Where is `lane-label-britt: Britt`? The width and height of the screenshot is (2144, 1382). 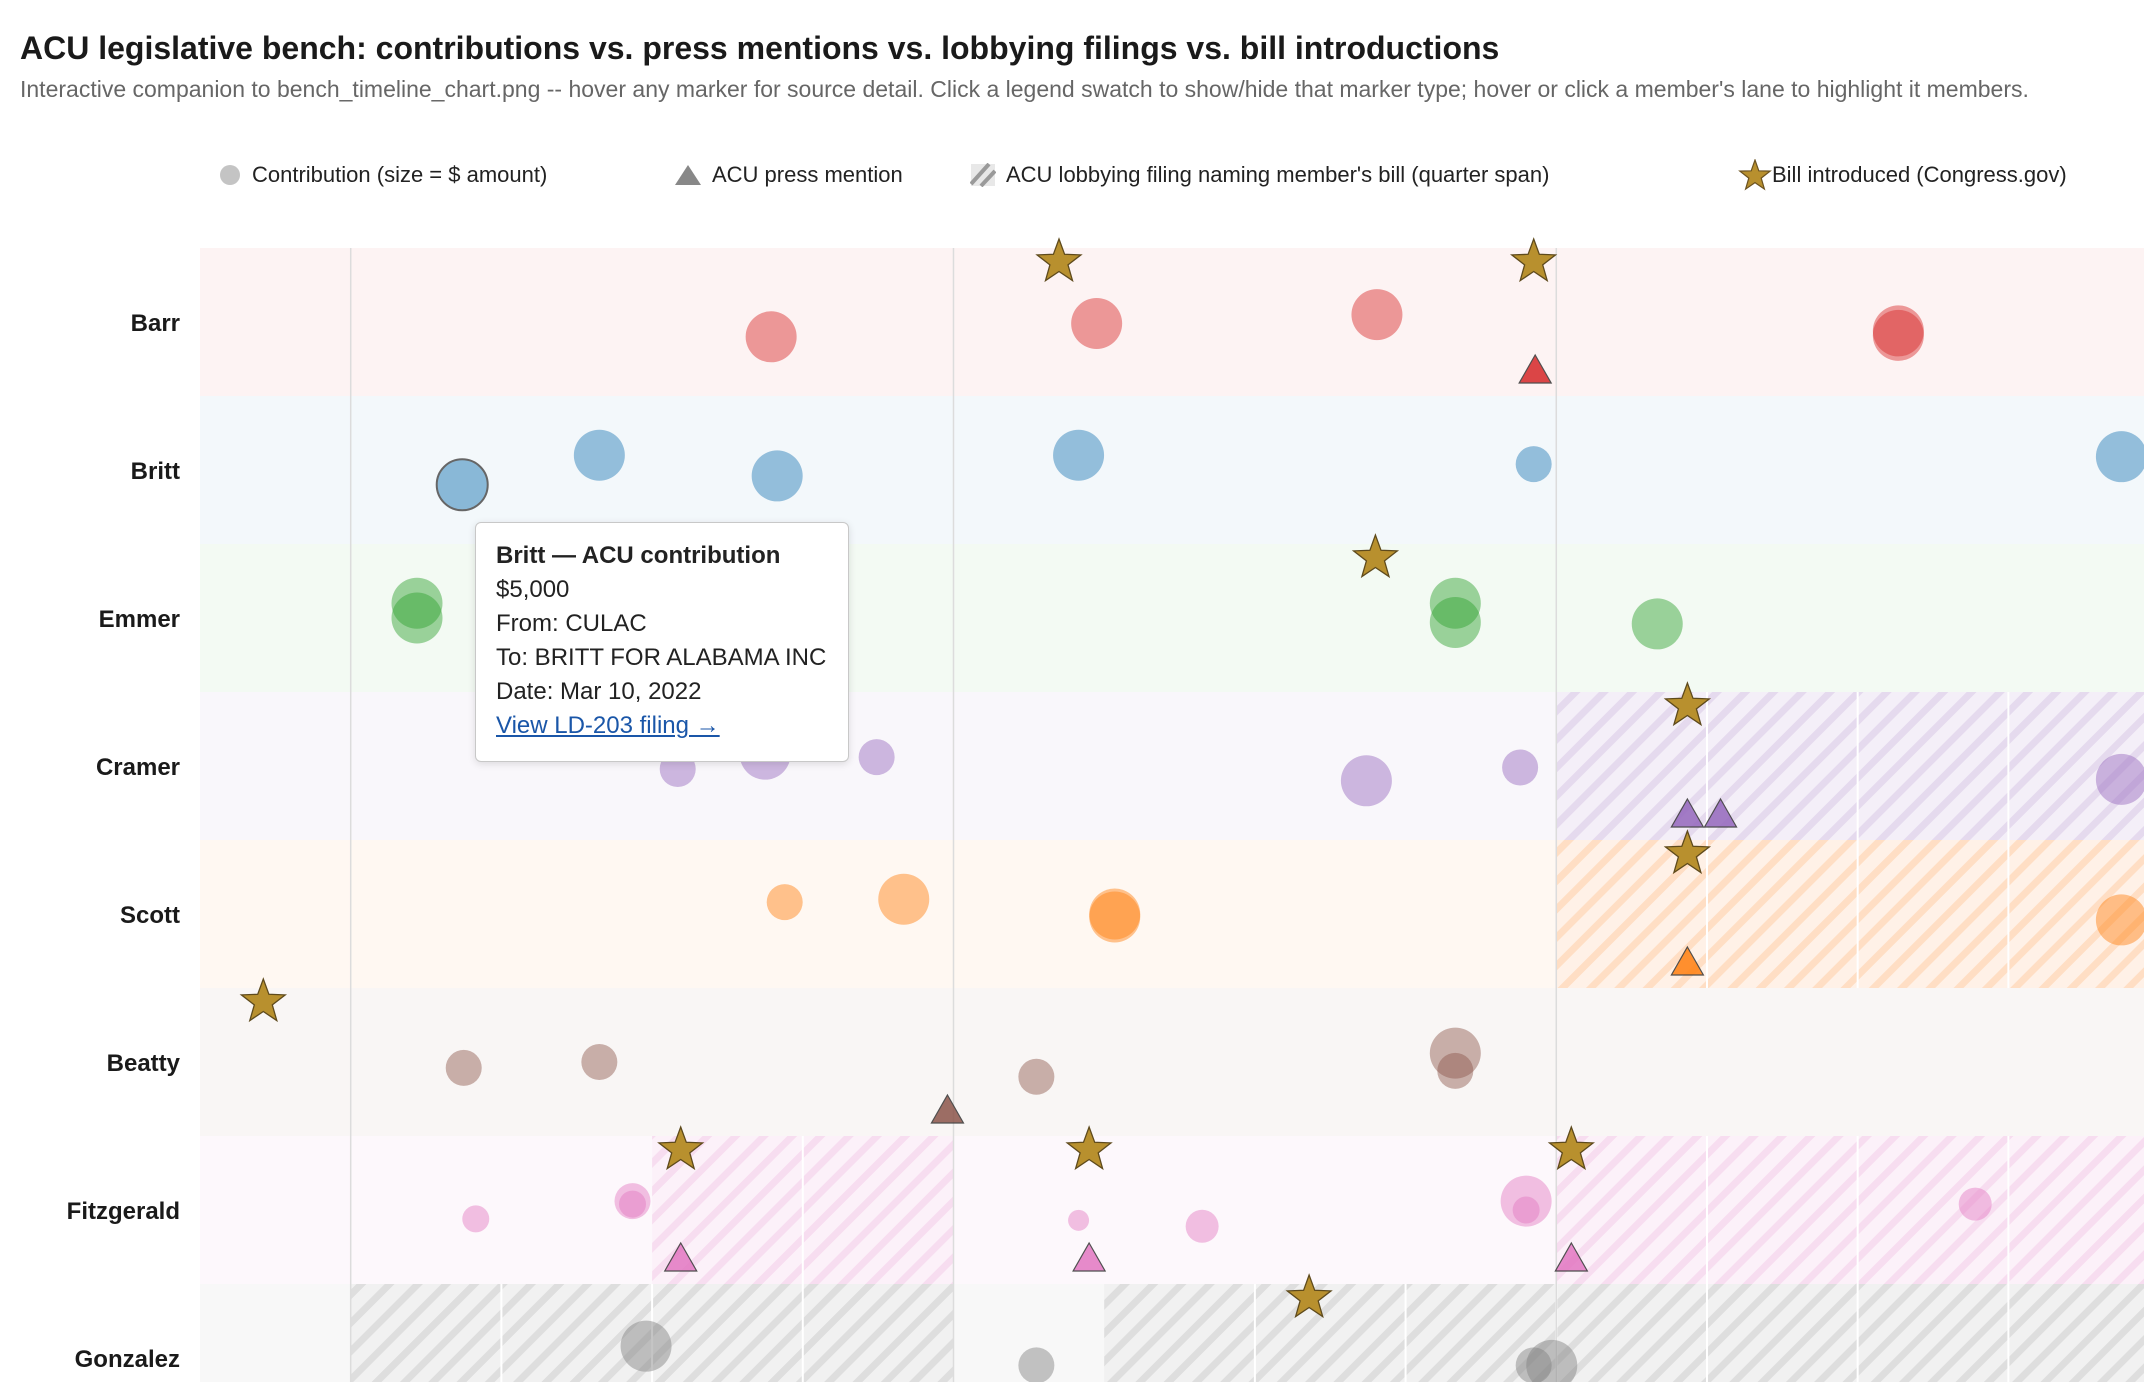 lane-label-britt: Britt is located at coordinates (155, 471).